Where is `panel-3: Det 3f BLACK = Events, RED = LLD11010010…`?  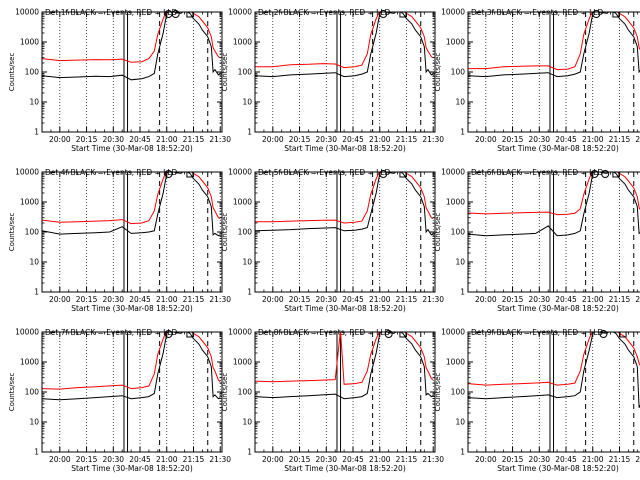
panel-3: Det 3f BLACK = Events, RED = LLD11010010… is located at coordinates (537, 80).